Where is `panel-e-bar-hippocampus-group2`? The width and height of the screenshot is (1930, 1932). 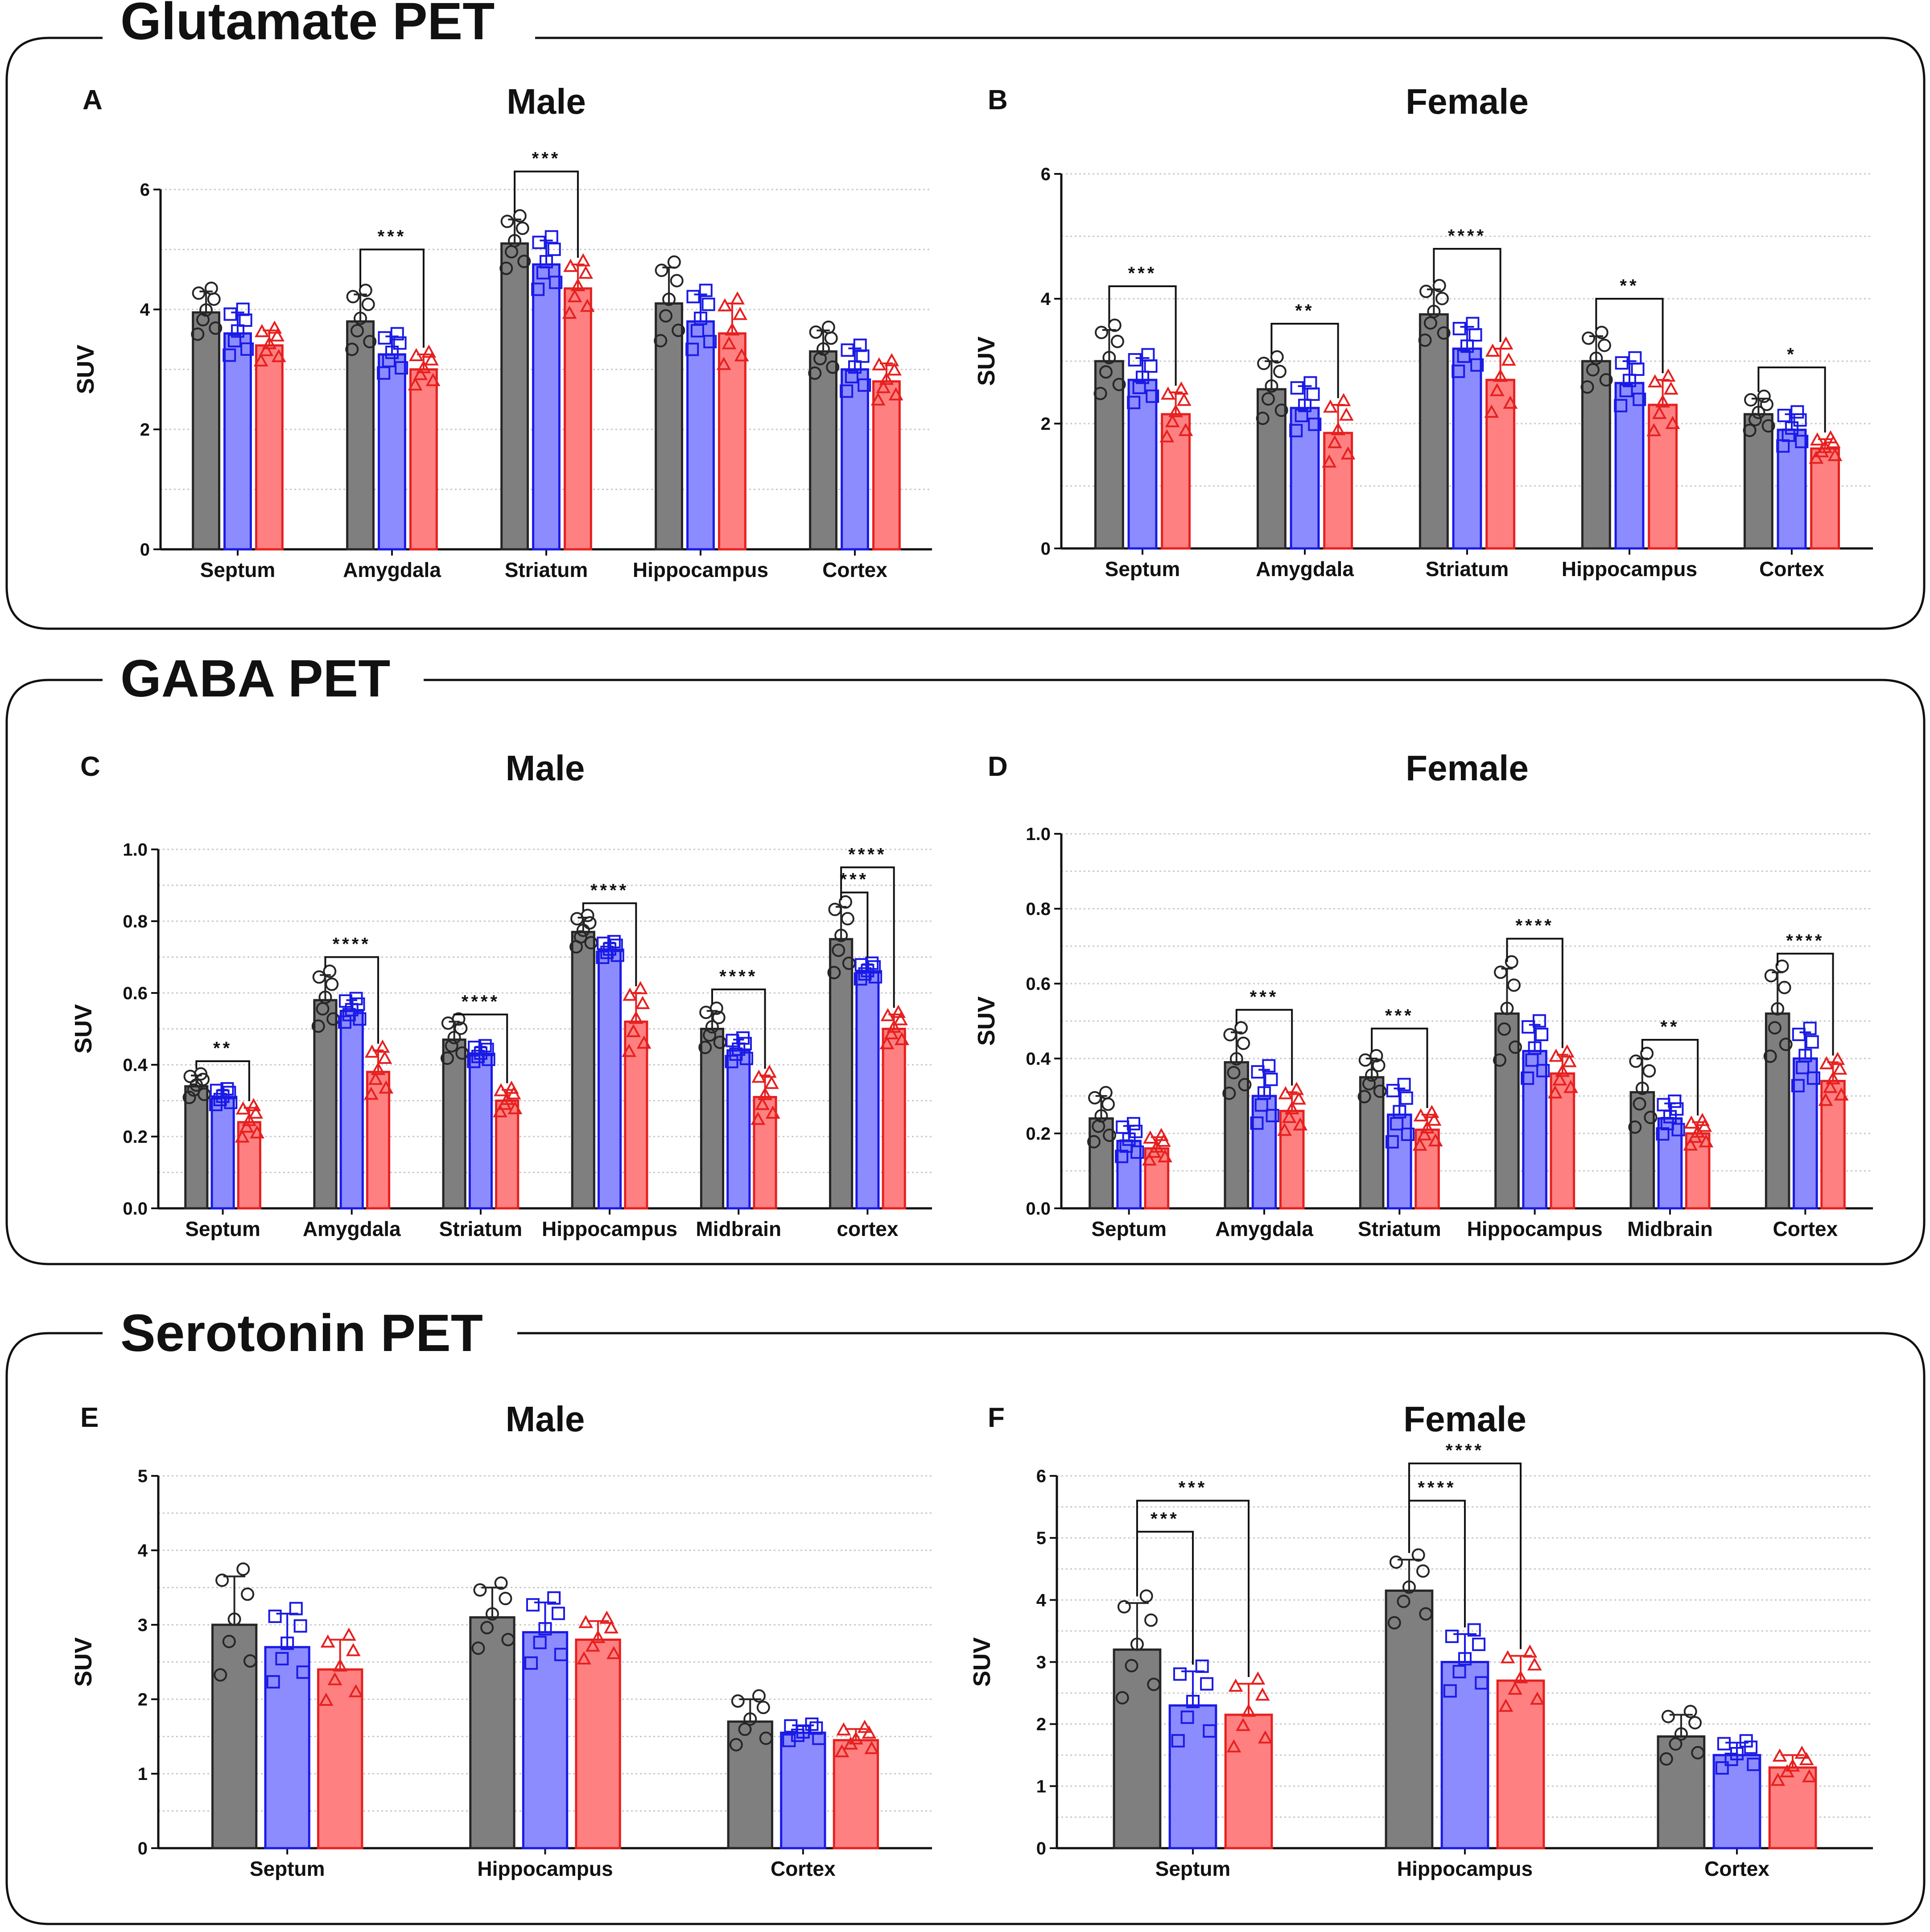 panel-e-bar-hippocampus-group2 is located at coordinates (545, 1740).